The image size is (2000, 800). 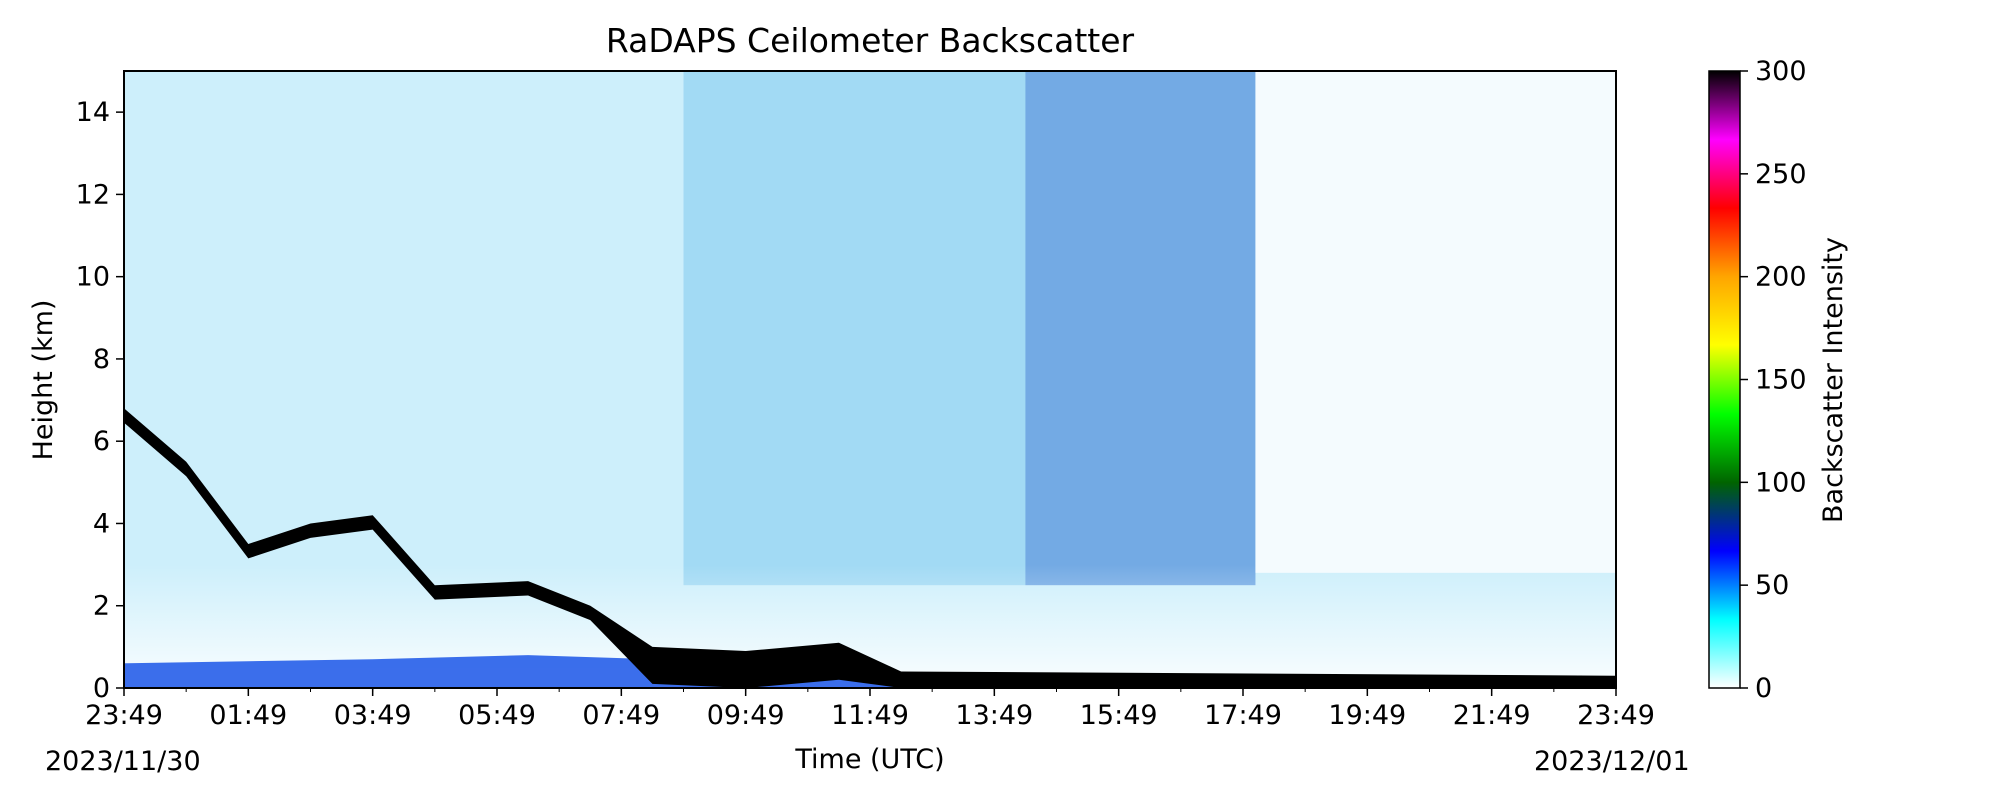 What do you see at coordinates (1492, 715) in the screenshot?
I see `x-tick-label: 21:49` at bounding box center [1492, 715].